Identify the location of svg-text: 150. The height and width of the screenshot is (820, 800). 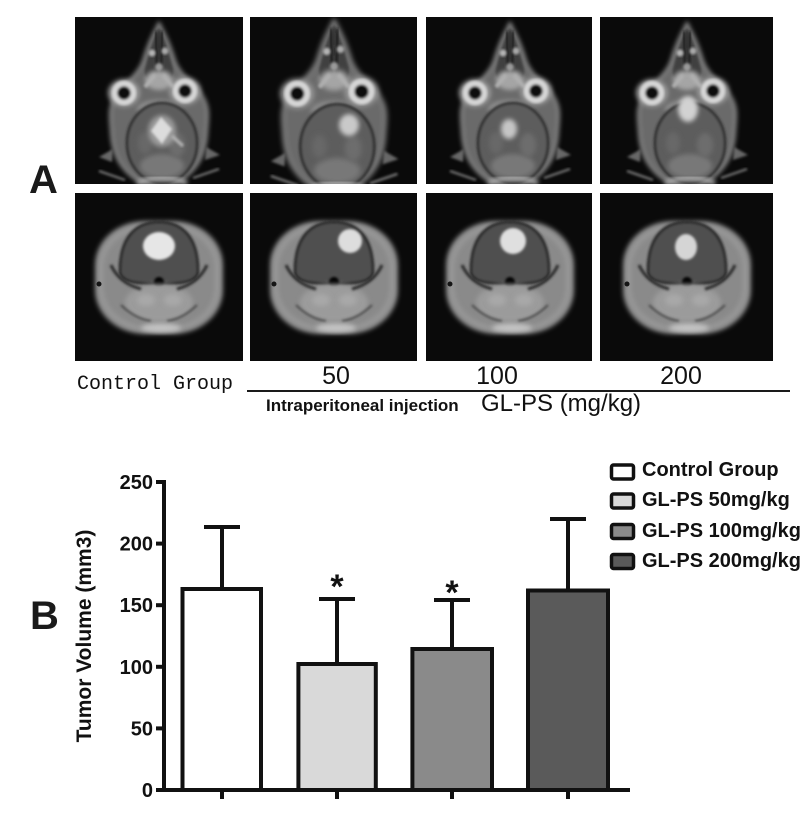
(136, 606).